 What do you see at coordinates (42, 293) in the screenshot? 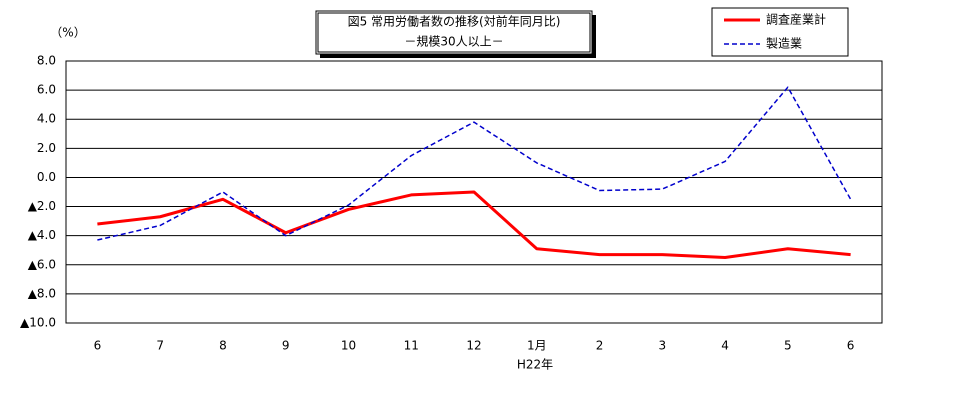
I see `y-tick-label: ▲8.0` at bounding box center [42, 293].